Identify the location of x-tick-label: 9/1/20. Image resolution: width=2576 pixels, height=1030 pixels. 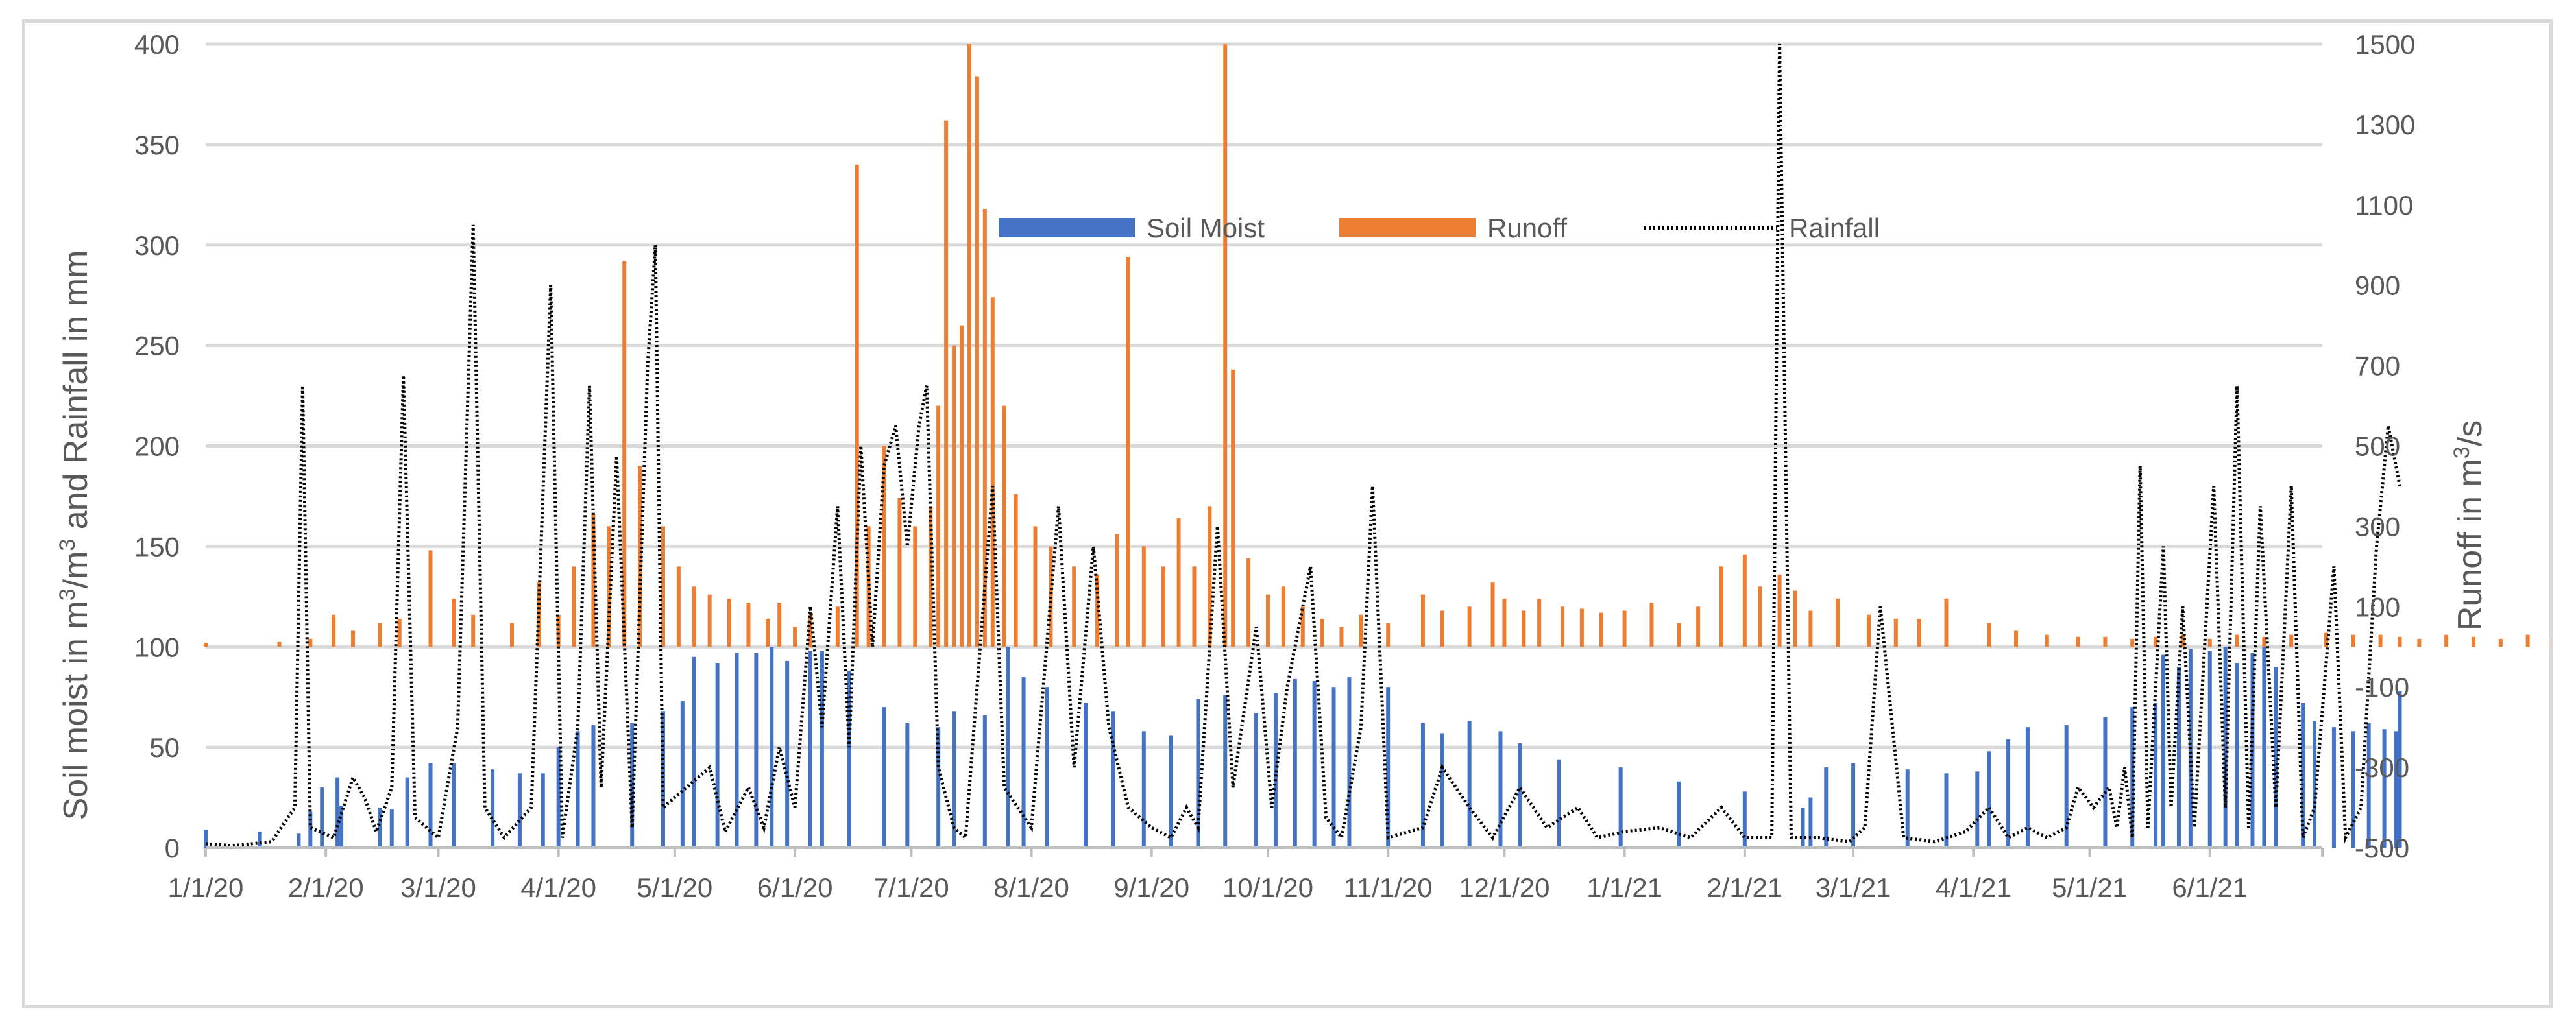
(1151, 887).